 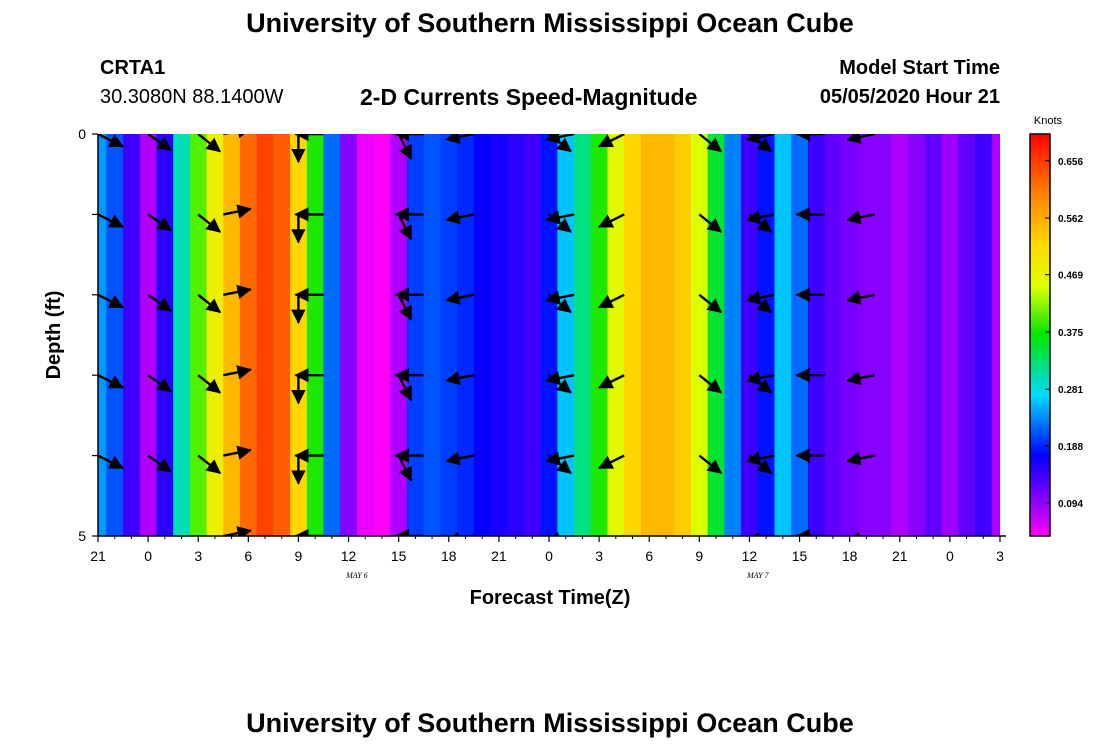 I want to click on model-start-value: 05/05/2020 Hour 21, so click(x=909, y=97).